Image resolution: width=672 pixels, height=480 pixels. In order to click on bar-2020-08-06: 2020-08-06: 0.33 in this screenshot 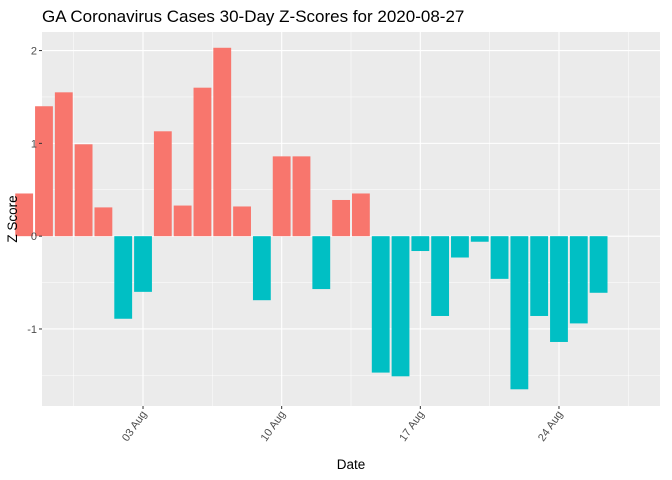, I will do `click(182, 221)`.